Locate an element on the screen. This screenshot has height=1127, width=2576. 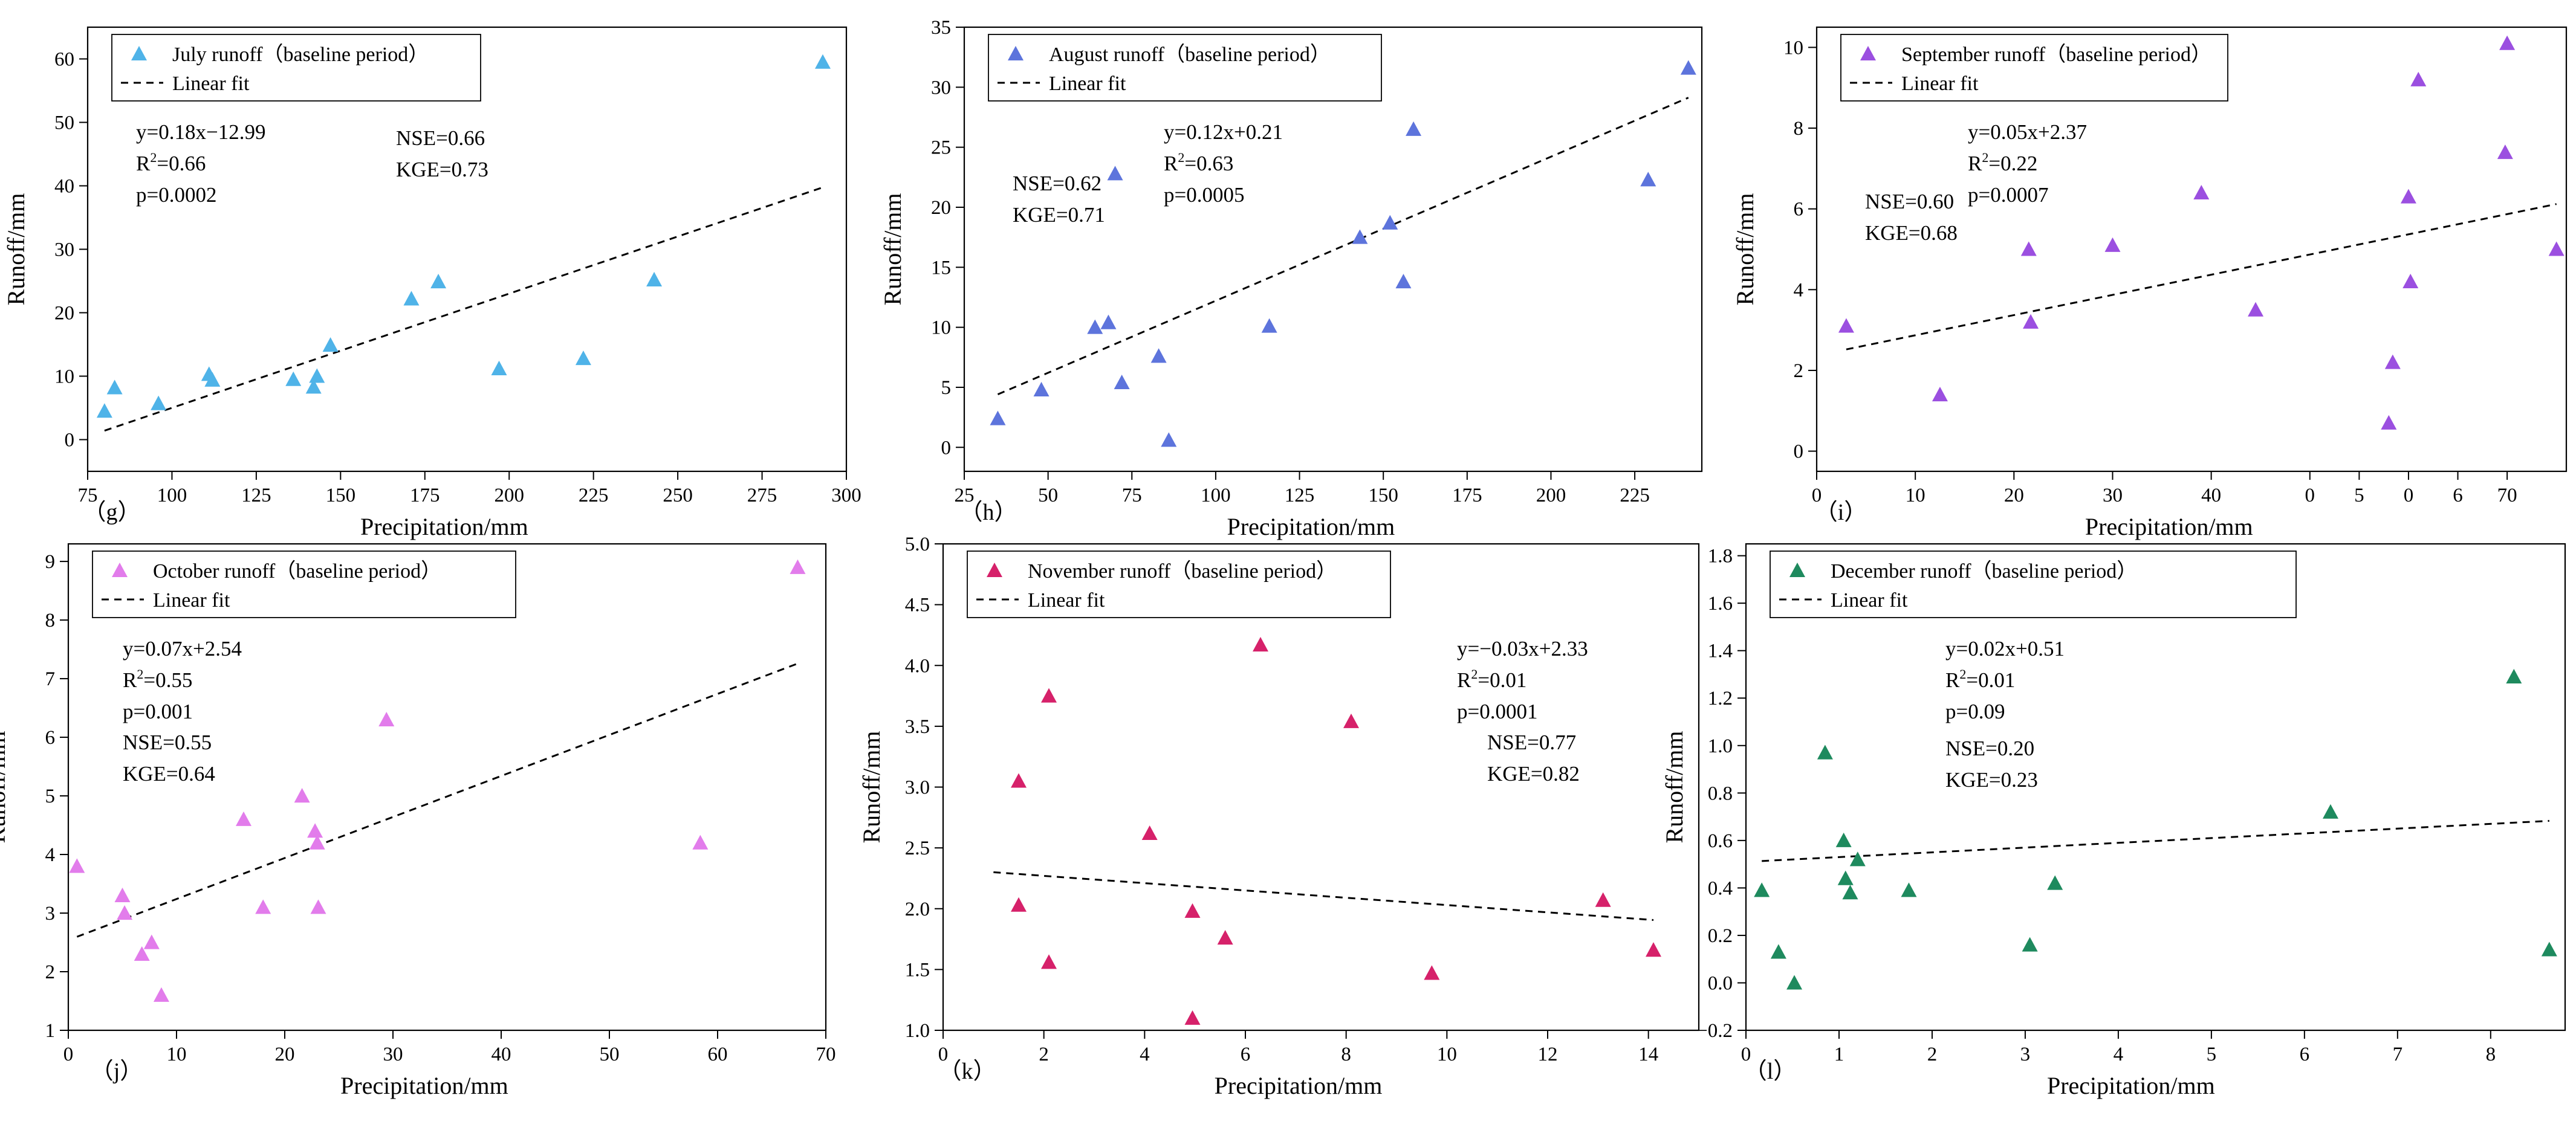
x-tick-label: 6 is located at coordinates (2458, 495).